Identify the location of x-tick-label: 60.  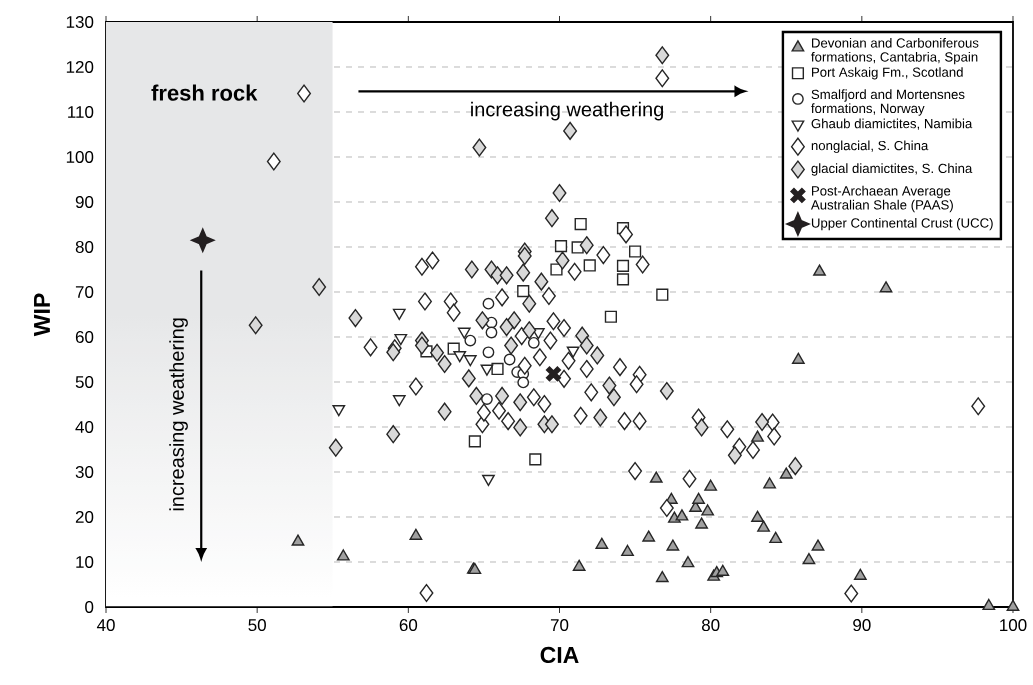
(408, 625).